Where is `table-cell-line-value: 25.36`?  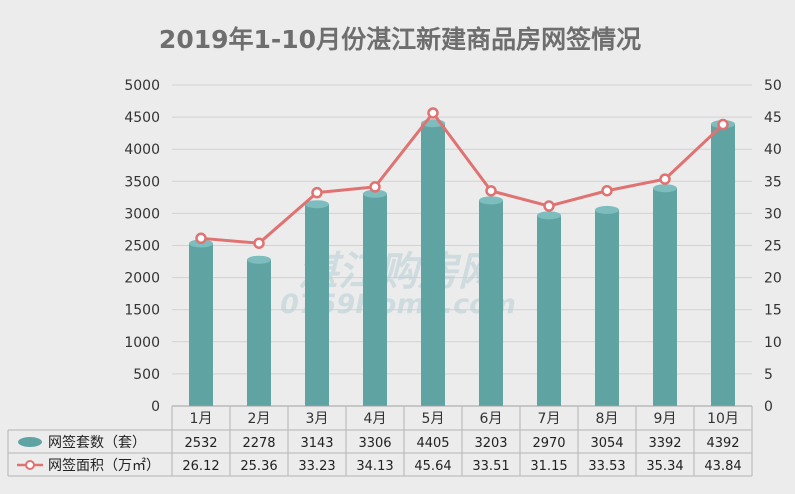 table-cell-line-value: 25.36 is located at coordinates (258, 466).